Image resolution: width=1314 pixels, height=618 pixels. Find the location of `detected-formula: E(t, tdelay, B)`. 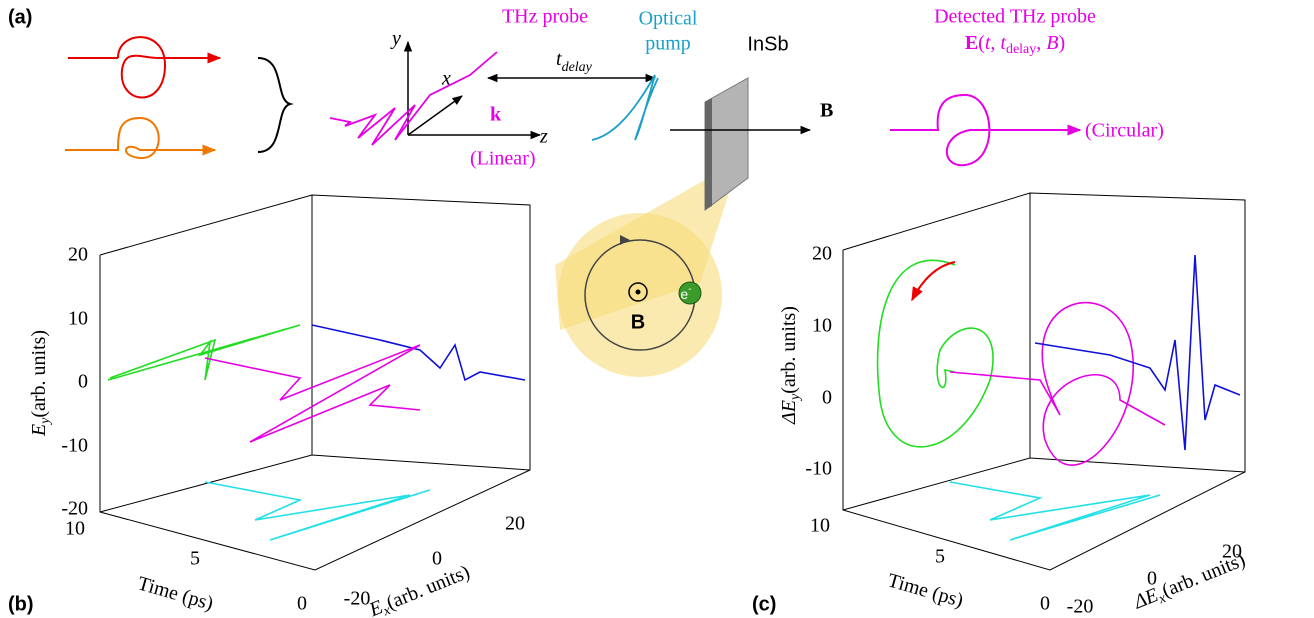

detected-formula: E(t, tdelay, B) is located at coordinates (1015, 45).